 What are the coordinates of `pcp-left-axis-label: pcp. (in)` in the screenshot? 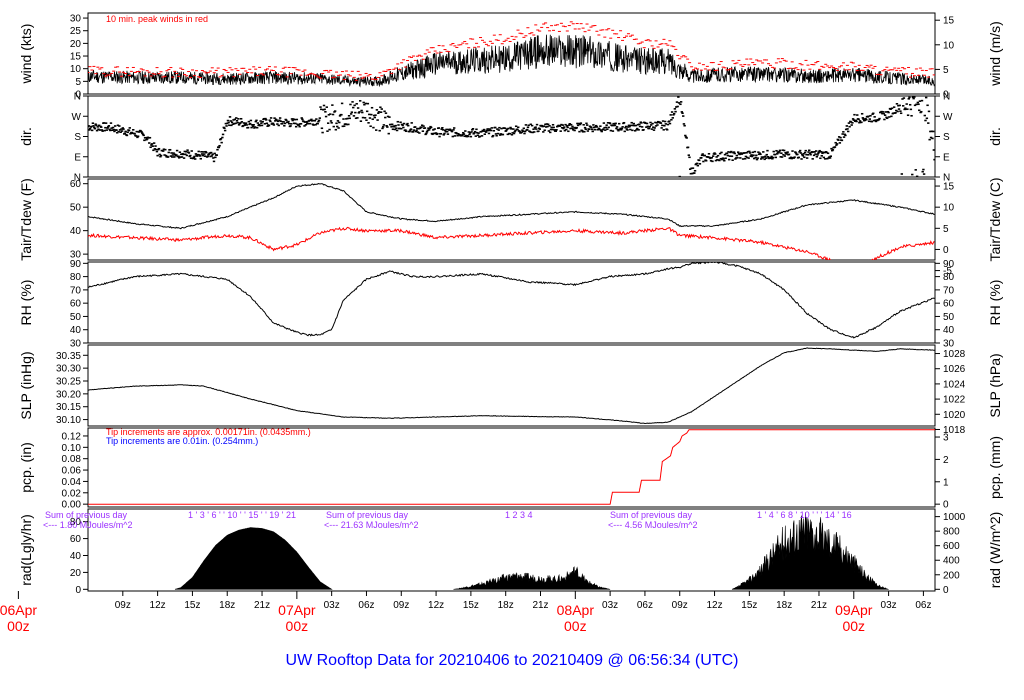 It's located at (26, 467).